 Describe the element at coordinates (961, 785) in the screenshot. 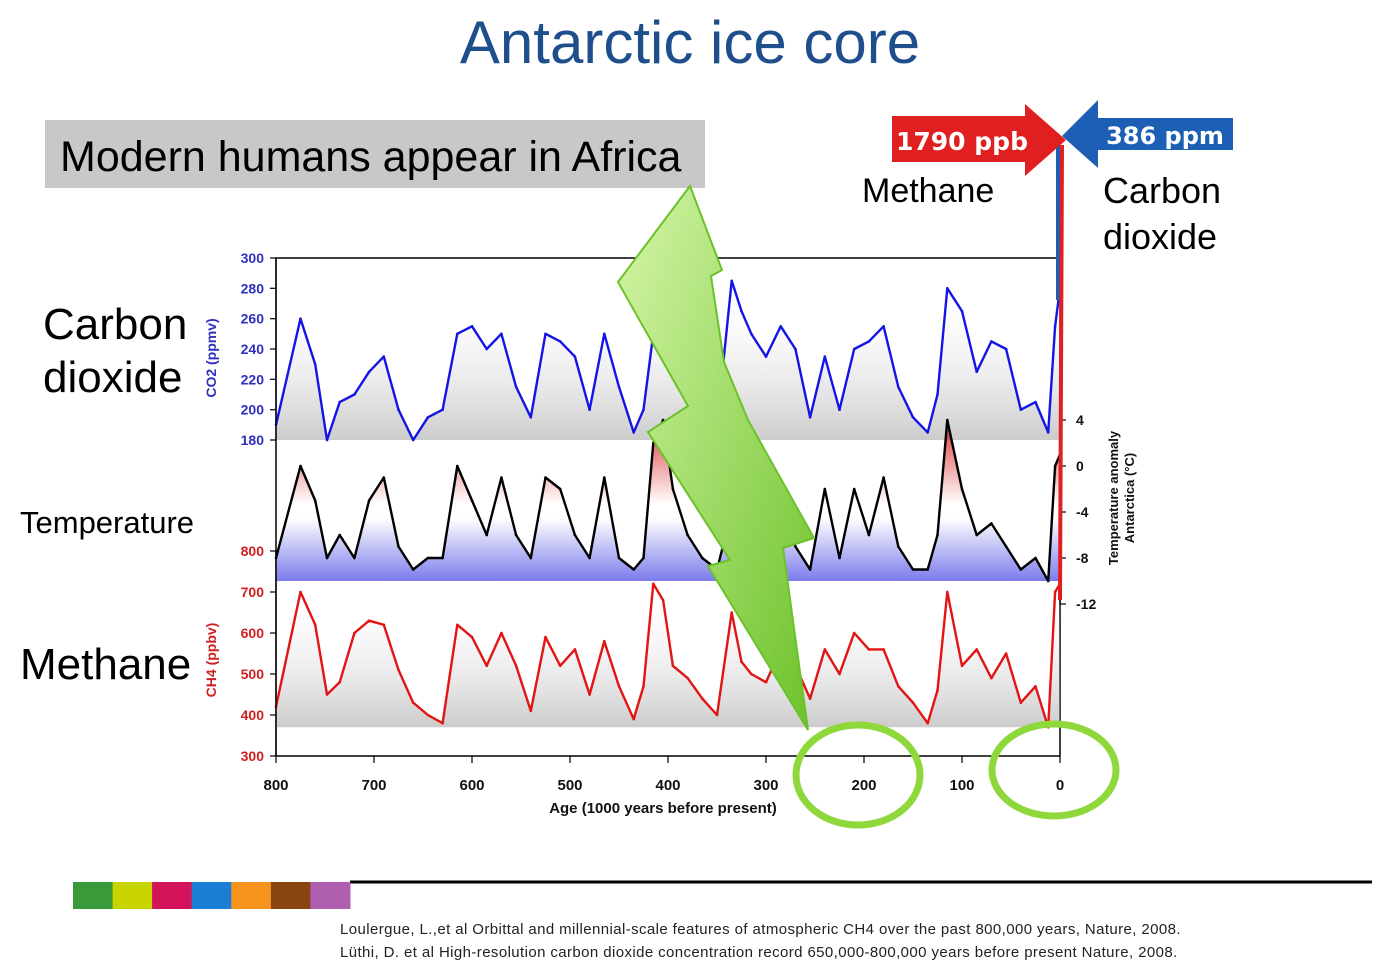

I see `x-tick-label: 100` at that location.